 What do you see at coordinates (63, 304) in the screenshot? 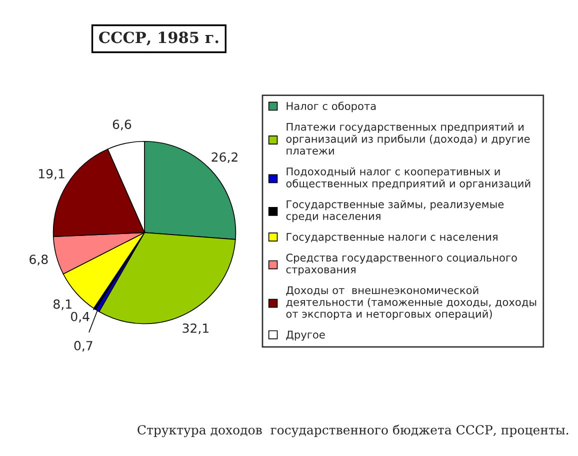
I see `data-label: 8,1` at bounding box center [63, 304].